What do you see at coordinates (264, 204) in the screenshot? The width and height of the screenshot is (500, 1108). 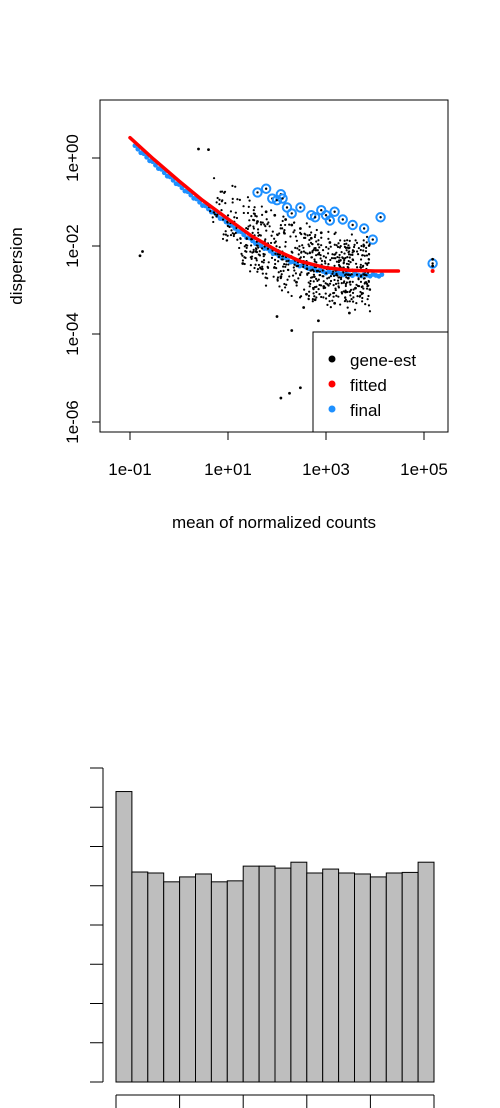 I see `fitted-trend-line` at bounding box center [264, 204].